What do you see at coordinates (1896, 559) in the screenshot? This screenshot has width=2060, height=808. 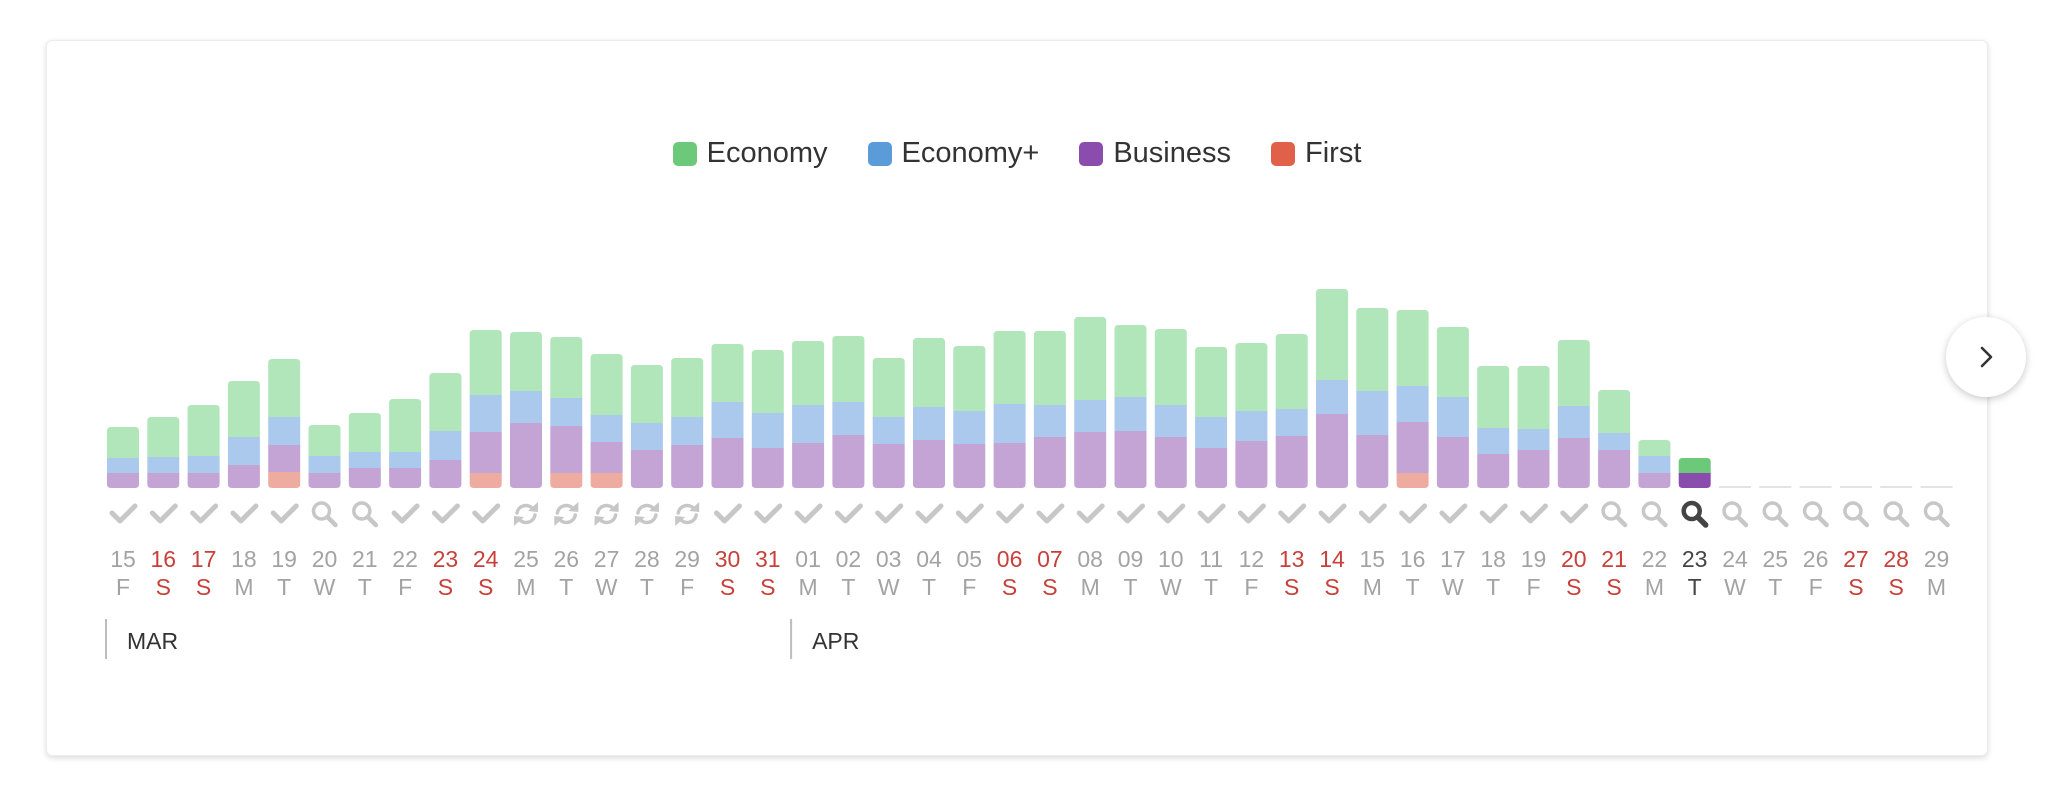 I see `day-number-label: 28` at bounding box center [1896, 559].